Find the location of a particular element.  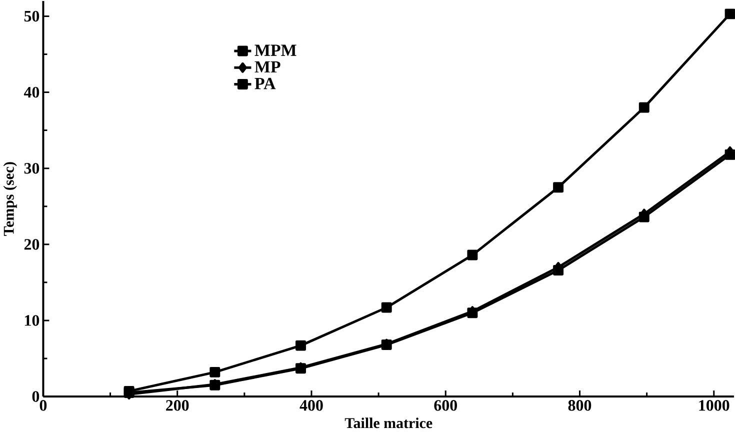

x-tick-label: 1000 is located at coordinates (714, 406).